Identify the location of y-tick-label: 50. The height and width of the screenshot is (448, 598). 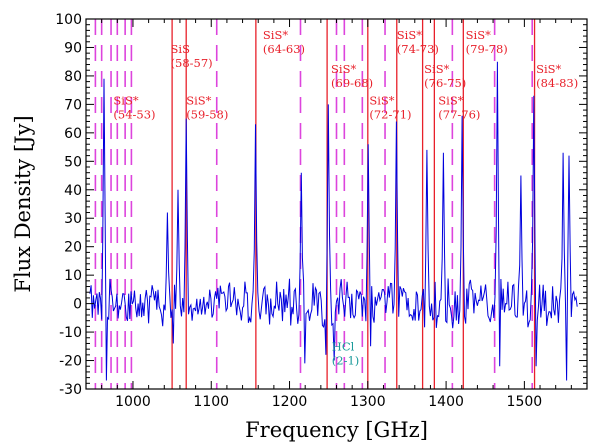
(73, 162).